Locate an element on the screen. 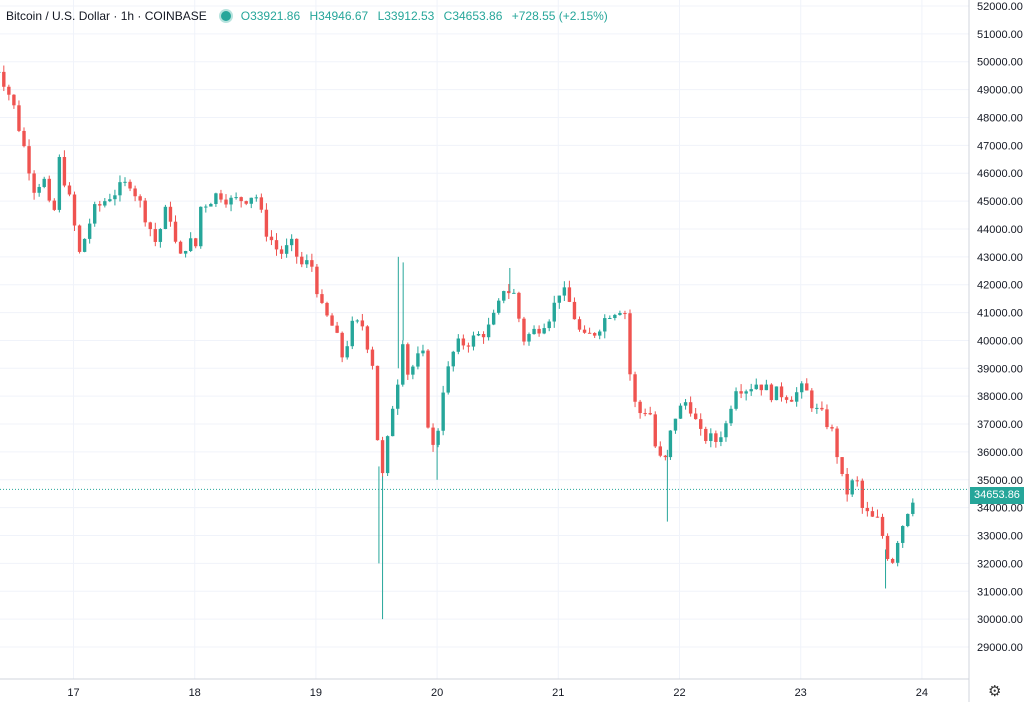  time-tick-label: 22 is located at coordinates (679, 693).